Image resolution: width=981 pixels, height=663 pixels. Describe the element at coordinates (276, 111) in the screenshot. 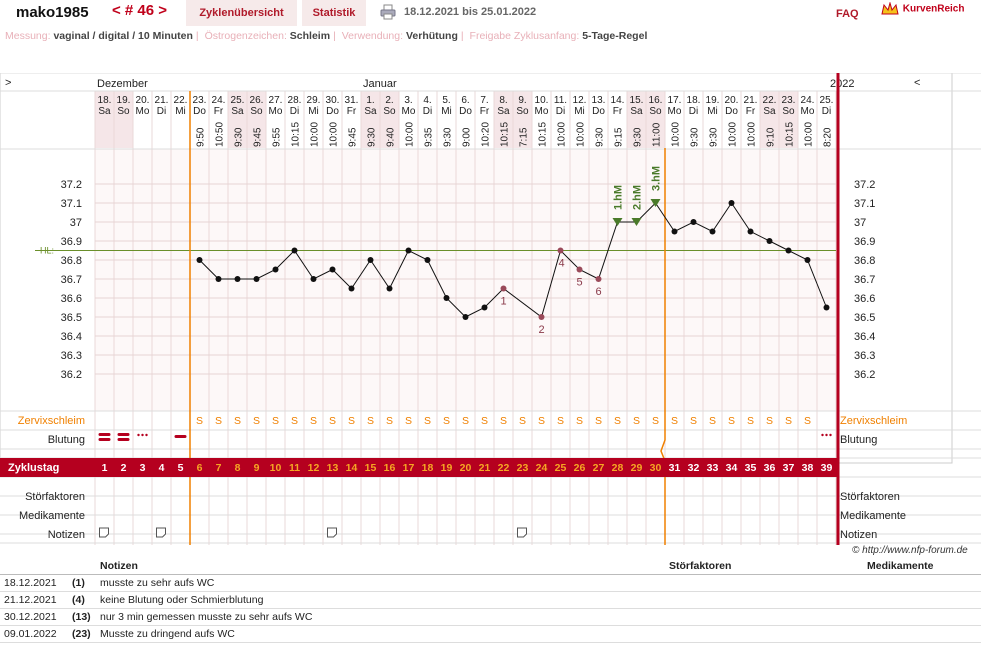

I see `weekday-label: Mo` at that location.